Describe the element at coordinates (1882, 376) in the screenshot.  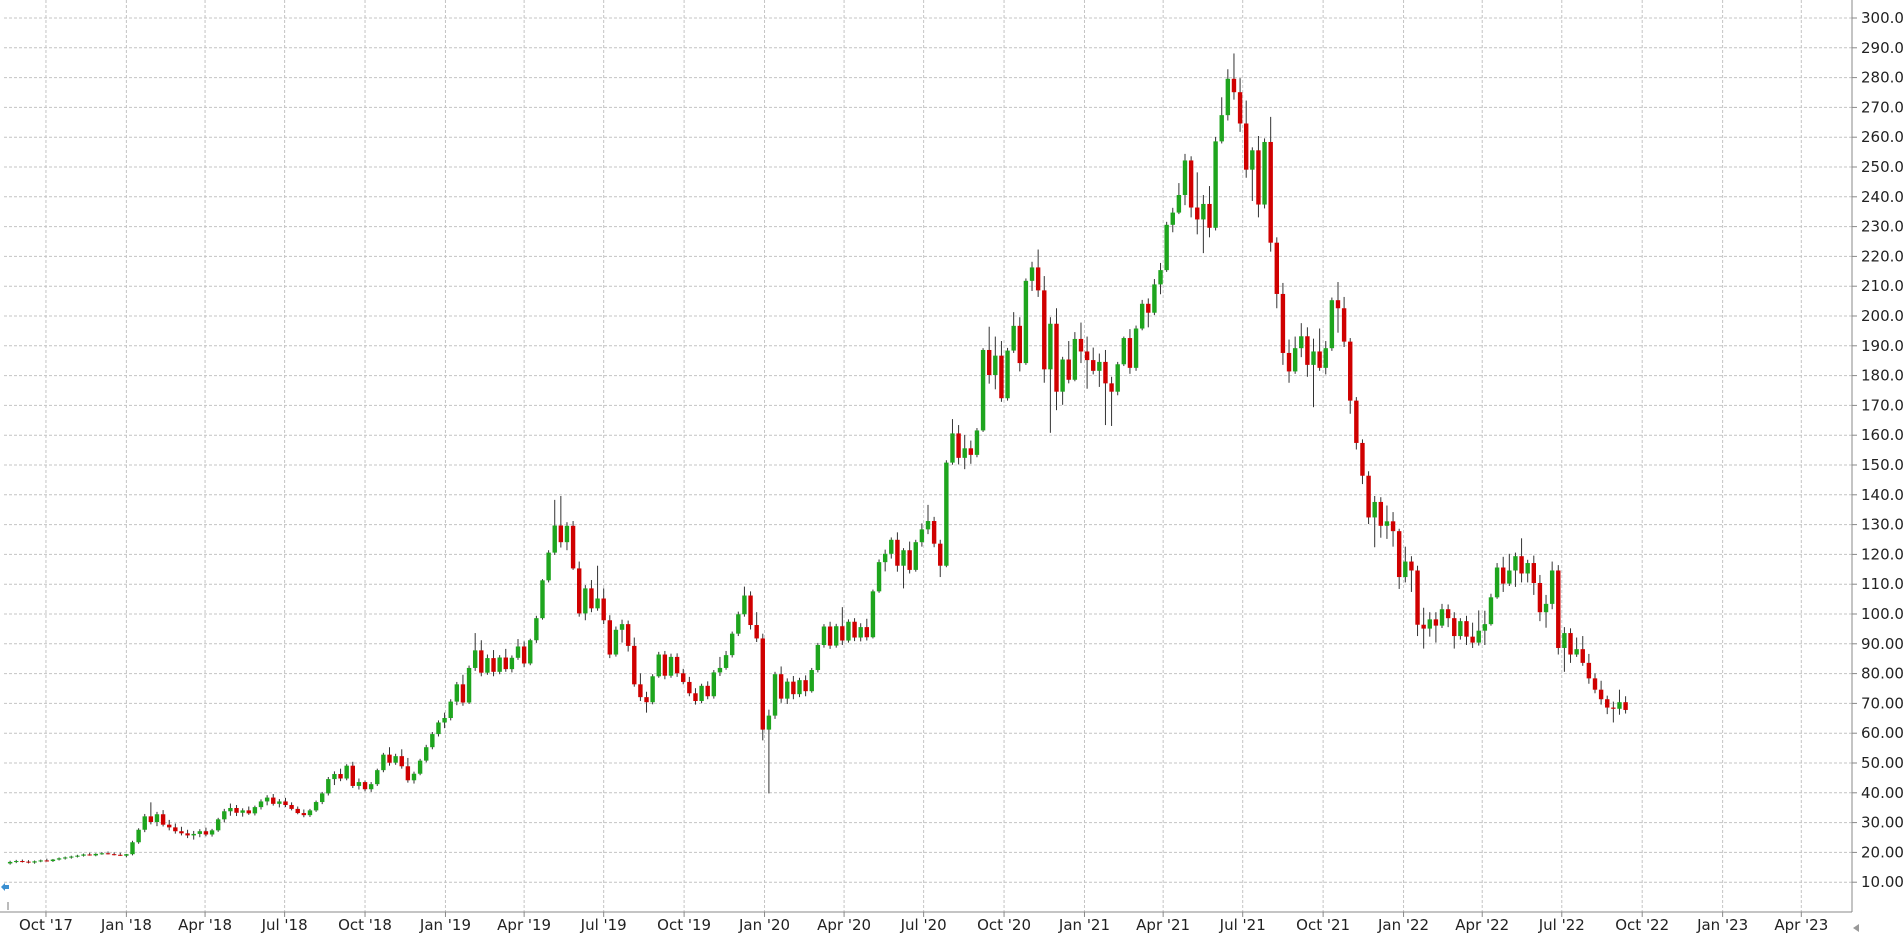
I see `y-tick-label: 180.00` at that location.